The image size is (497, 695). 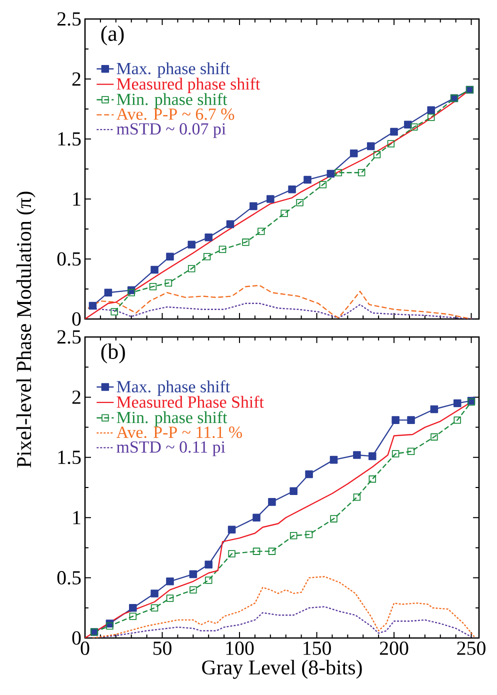 I want to click on x-tick-label: 200, so click(x=394, y=648).